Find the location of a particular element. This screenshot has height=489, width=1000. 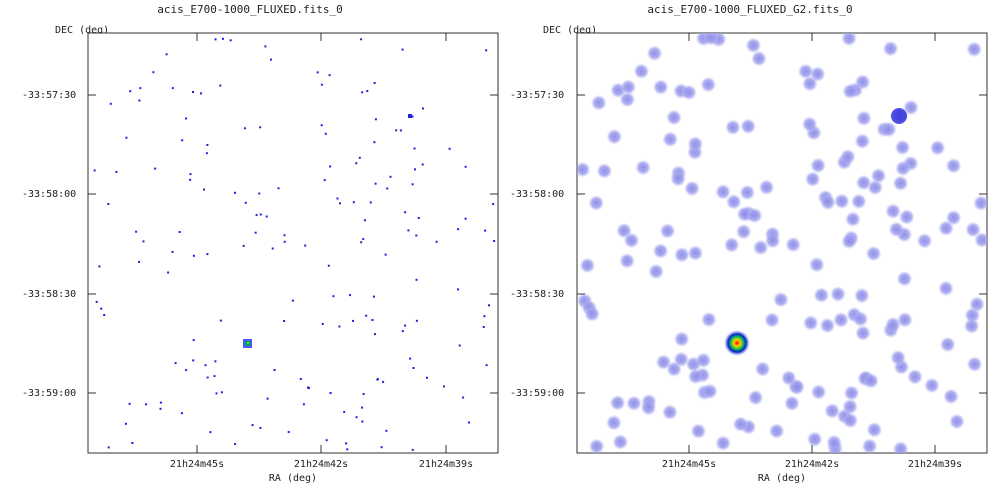

dec-axis-label: DEC (deg) is located at coordinates (570, 30).